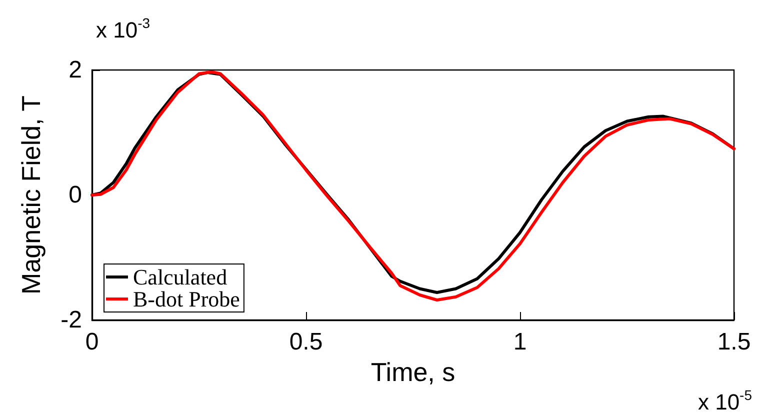 The image size is (758, 420). What do you see at coordinates (75, 195) in the screenshot?
I see `y-tick-label: 0` at bounding box center [75, 195].